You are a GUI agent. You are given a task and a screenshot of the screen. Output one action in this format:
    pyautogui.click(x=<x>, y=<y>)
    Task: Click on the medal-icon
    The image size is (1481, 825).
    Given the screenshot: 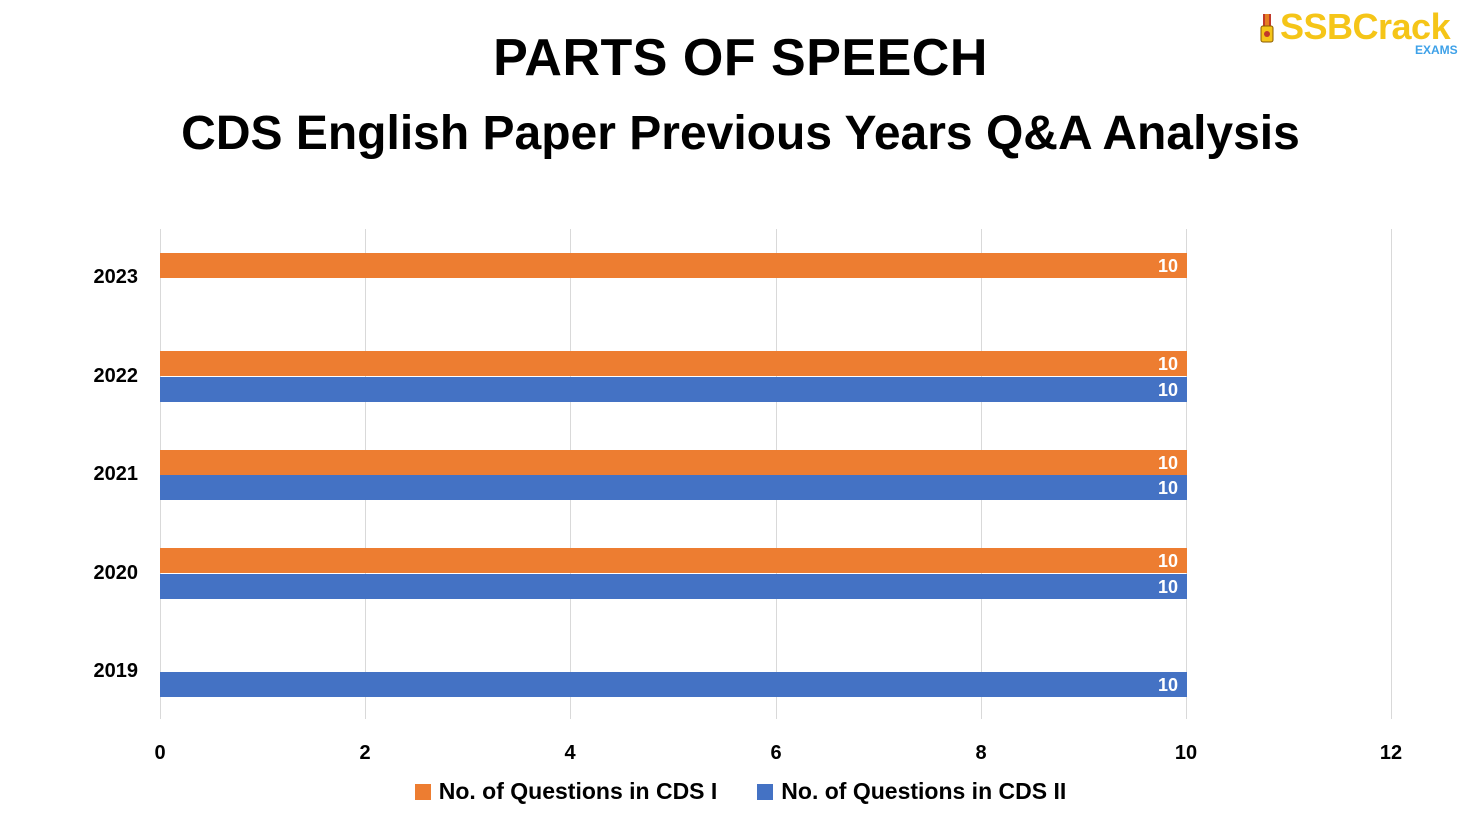 What is the action you would take?
    pyautogui.click(x=1267, y=28)
    